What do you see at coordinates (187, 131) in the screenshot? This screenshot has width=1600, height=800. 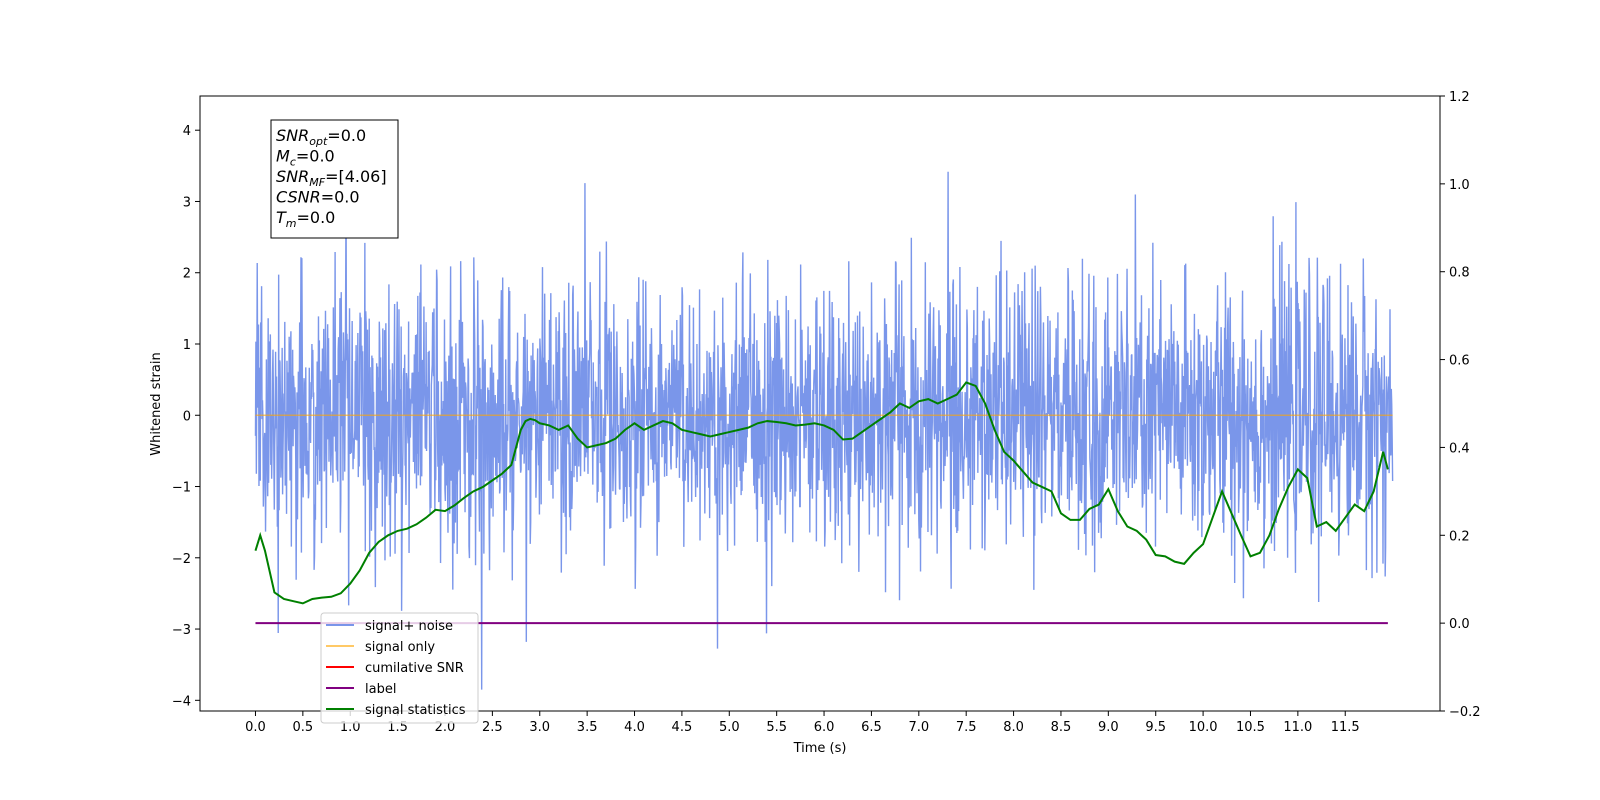 I see `y-tick-label: 4` at bounding box center [187, 131].